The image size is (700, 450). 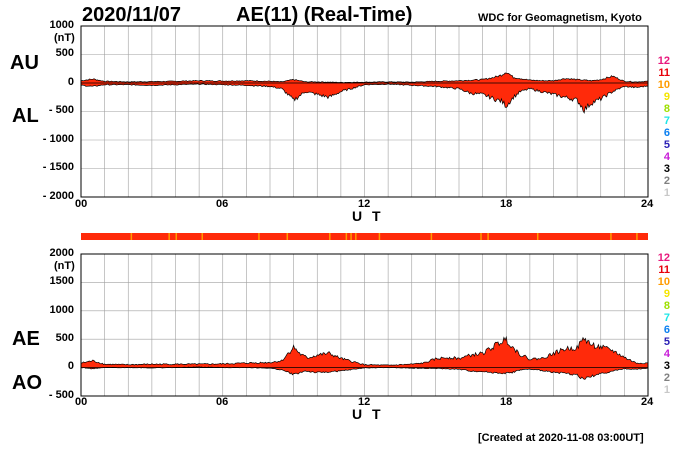 What do you see at coordinates (61, 253) in the screenshot?
I see `lower-ytick: 2000` at bounding box center [61, 253].